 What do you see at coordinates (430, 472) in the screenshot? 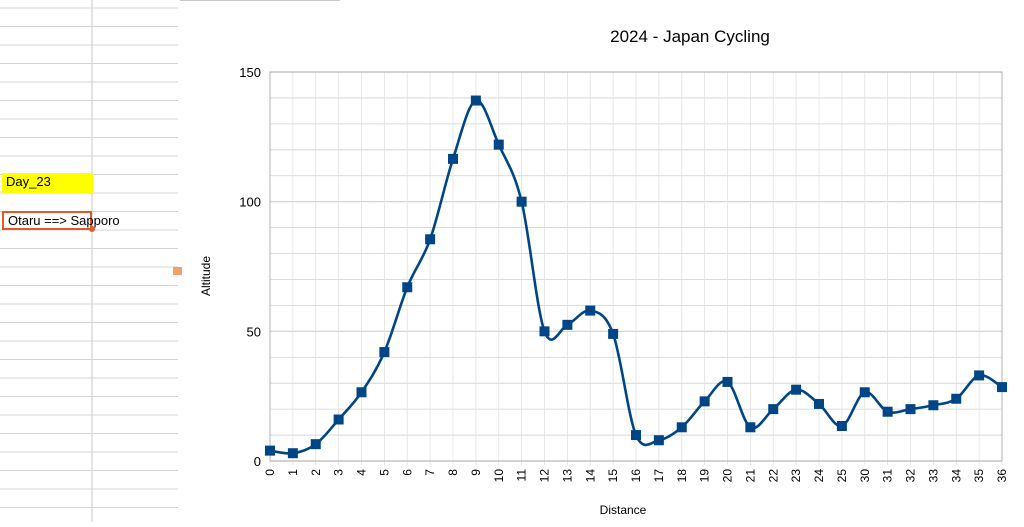
I see `x-tick-label: 7` at bounding box center [430, 472].